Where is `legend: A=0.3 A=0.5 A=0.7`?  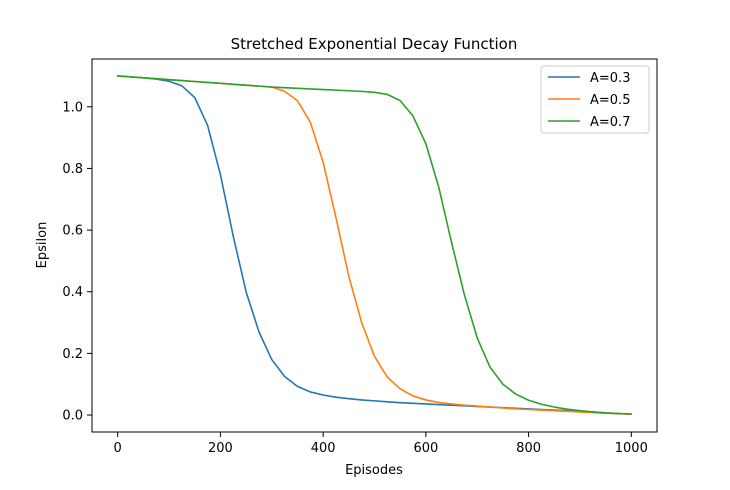
legend: A=0.3 A=0.5 A=0.7 is located at coordinates (595, 99).